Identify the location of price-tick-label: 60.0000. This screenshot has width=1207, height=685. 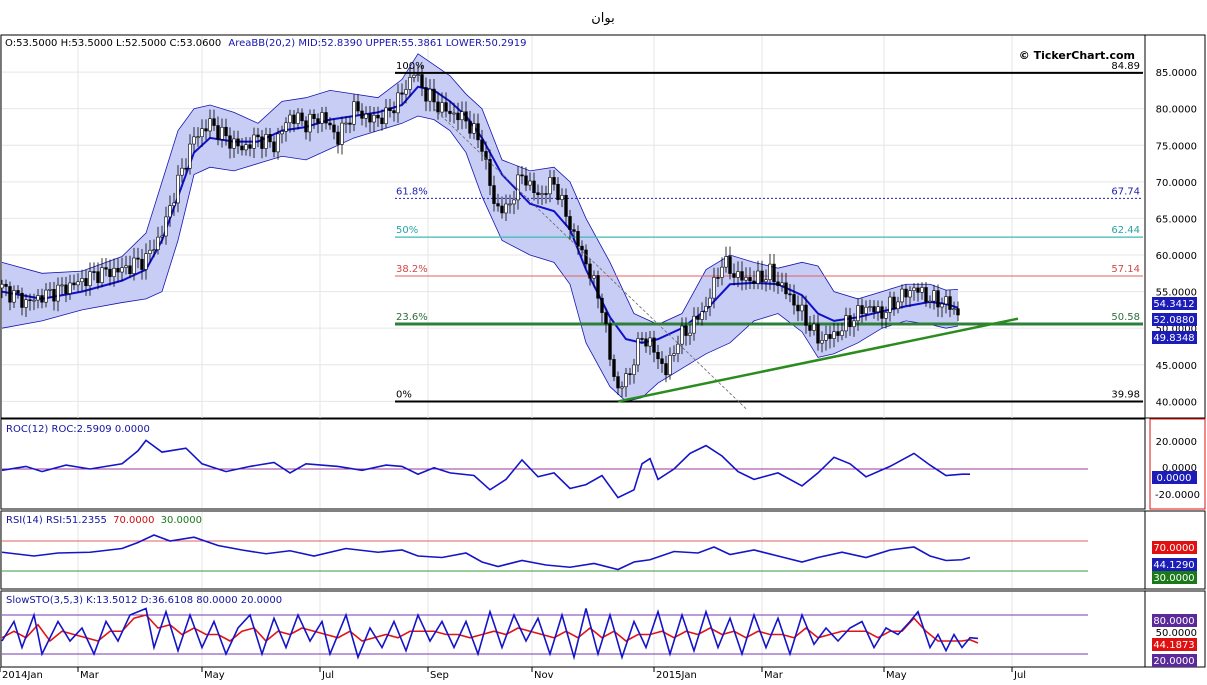
(1176, 256).